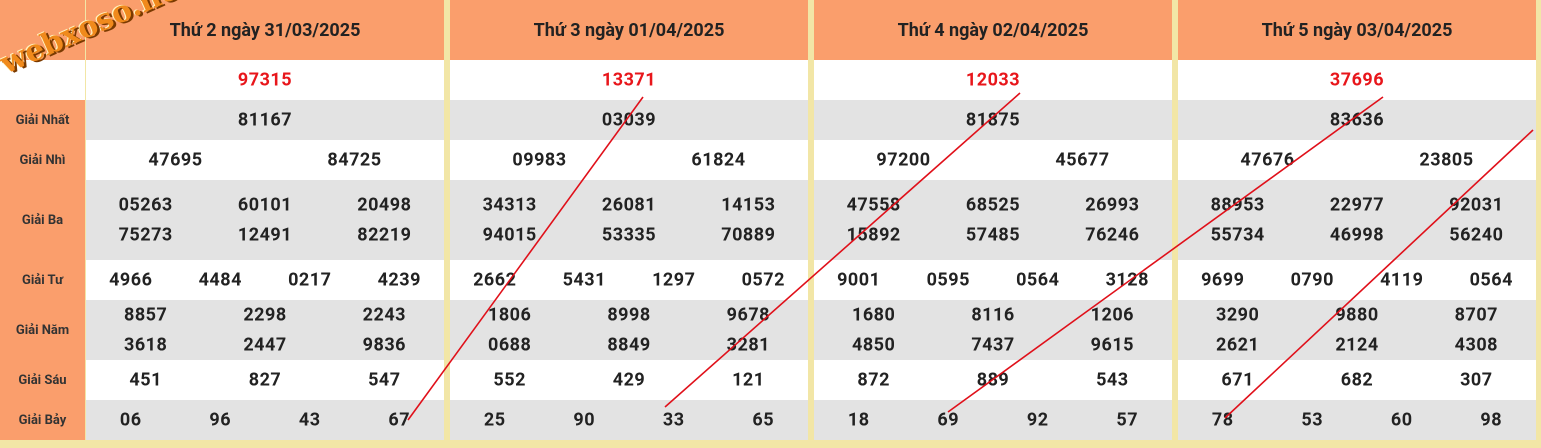  I want to click on prize-number: 25, so click(494, 420).